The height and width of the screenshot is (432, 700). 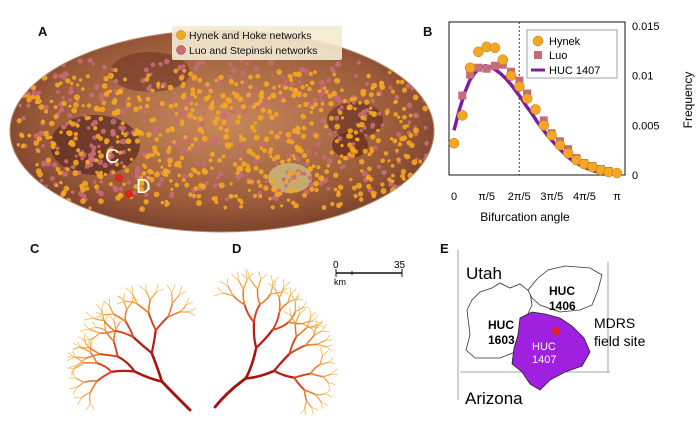 What do you see at coordinates (688, 100) in the screenshot?
I see `chart-y-axis-label: Frequency` at bounding box center [688, 100].